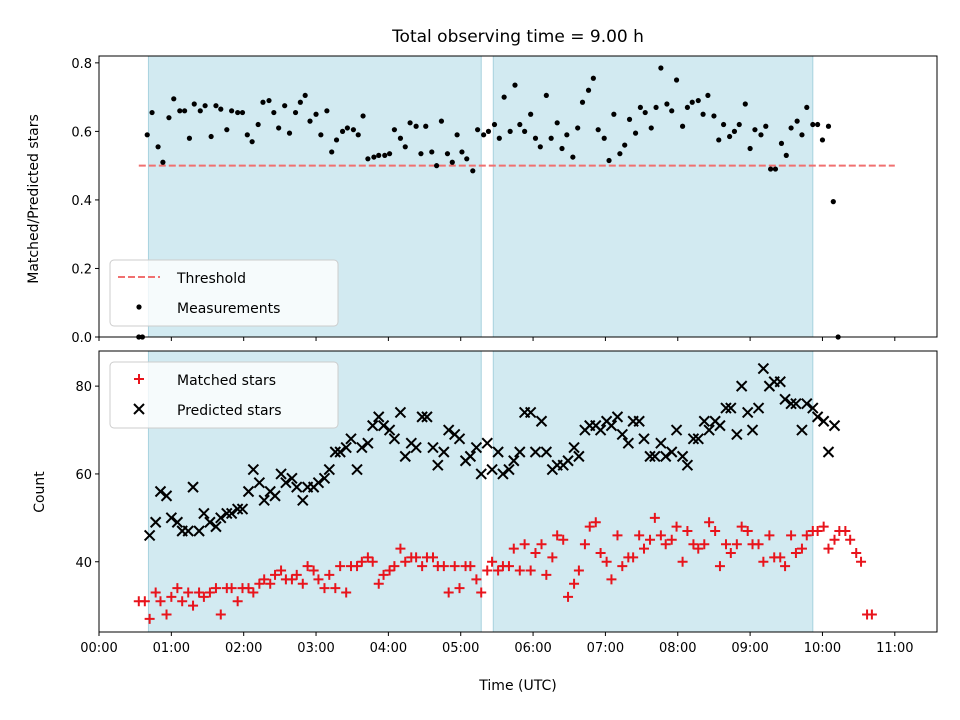 The width and height of the screenshot is (960, 720). Describe the element at coordinates (228, 309) in the screenshot. I see `measurements-legend-label: Measurements` at that location.